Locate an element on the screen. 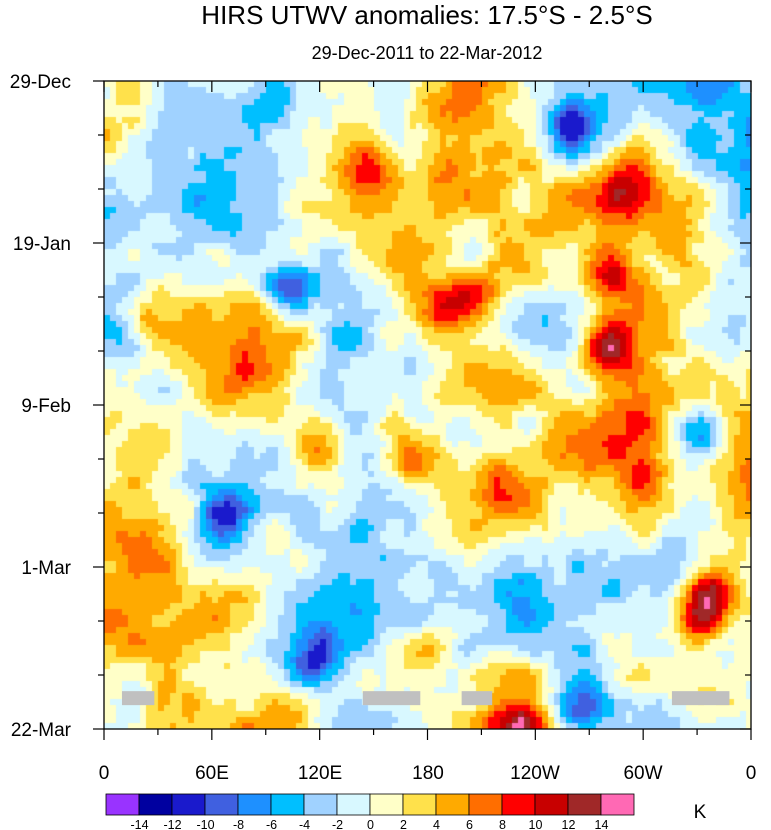 The width and height of the screenshot is (771, 830). colorbar-tick-label: 8 is located at coordinates (502, 824).